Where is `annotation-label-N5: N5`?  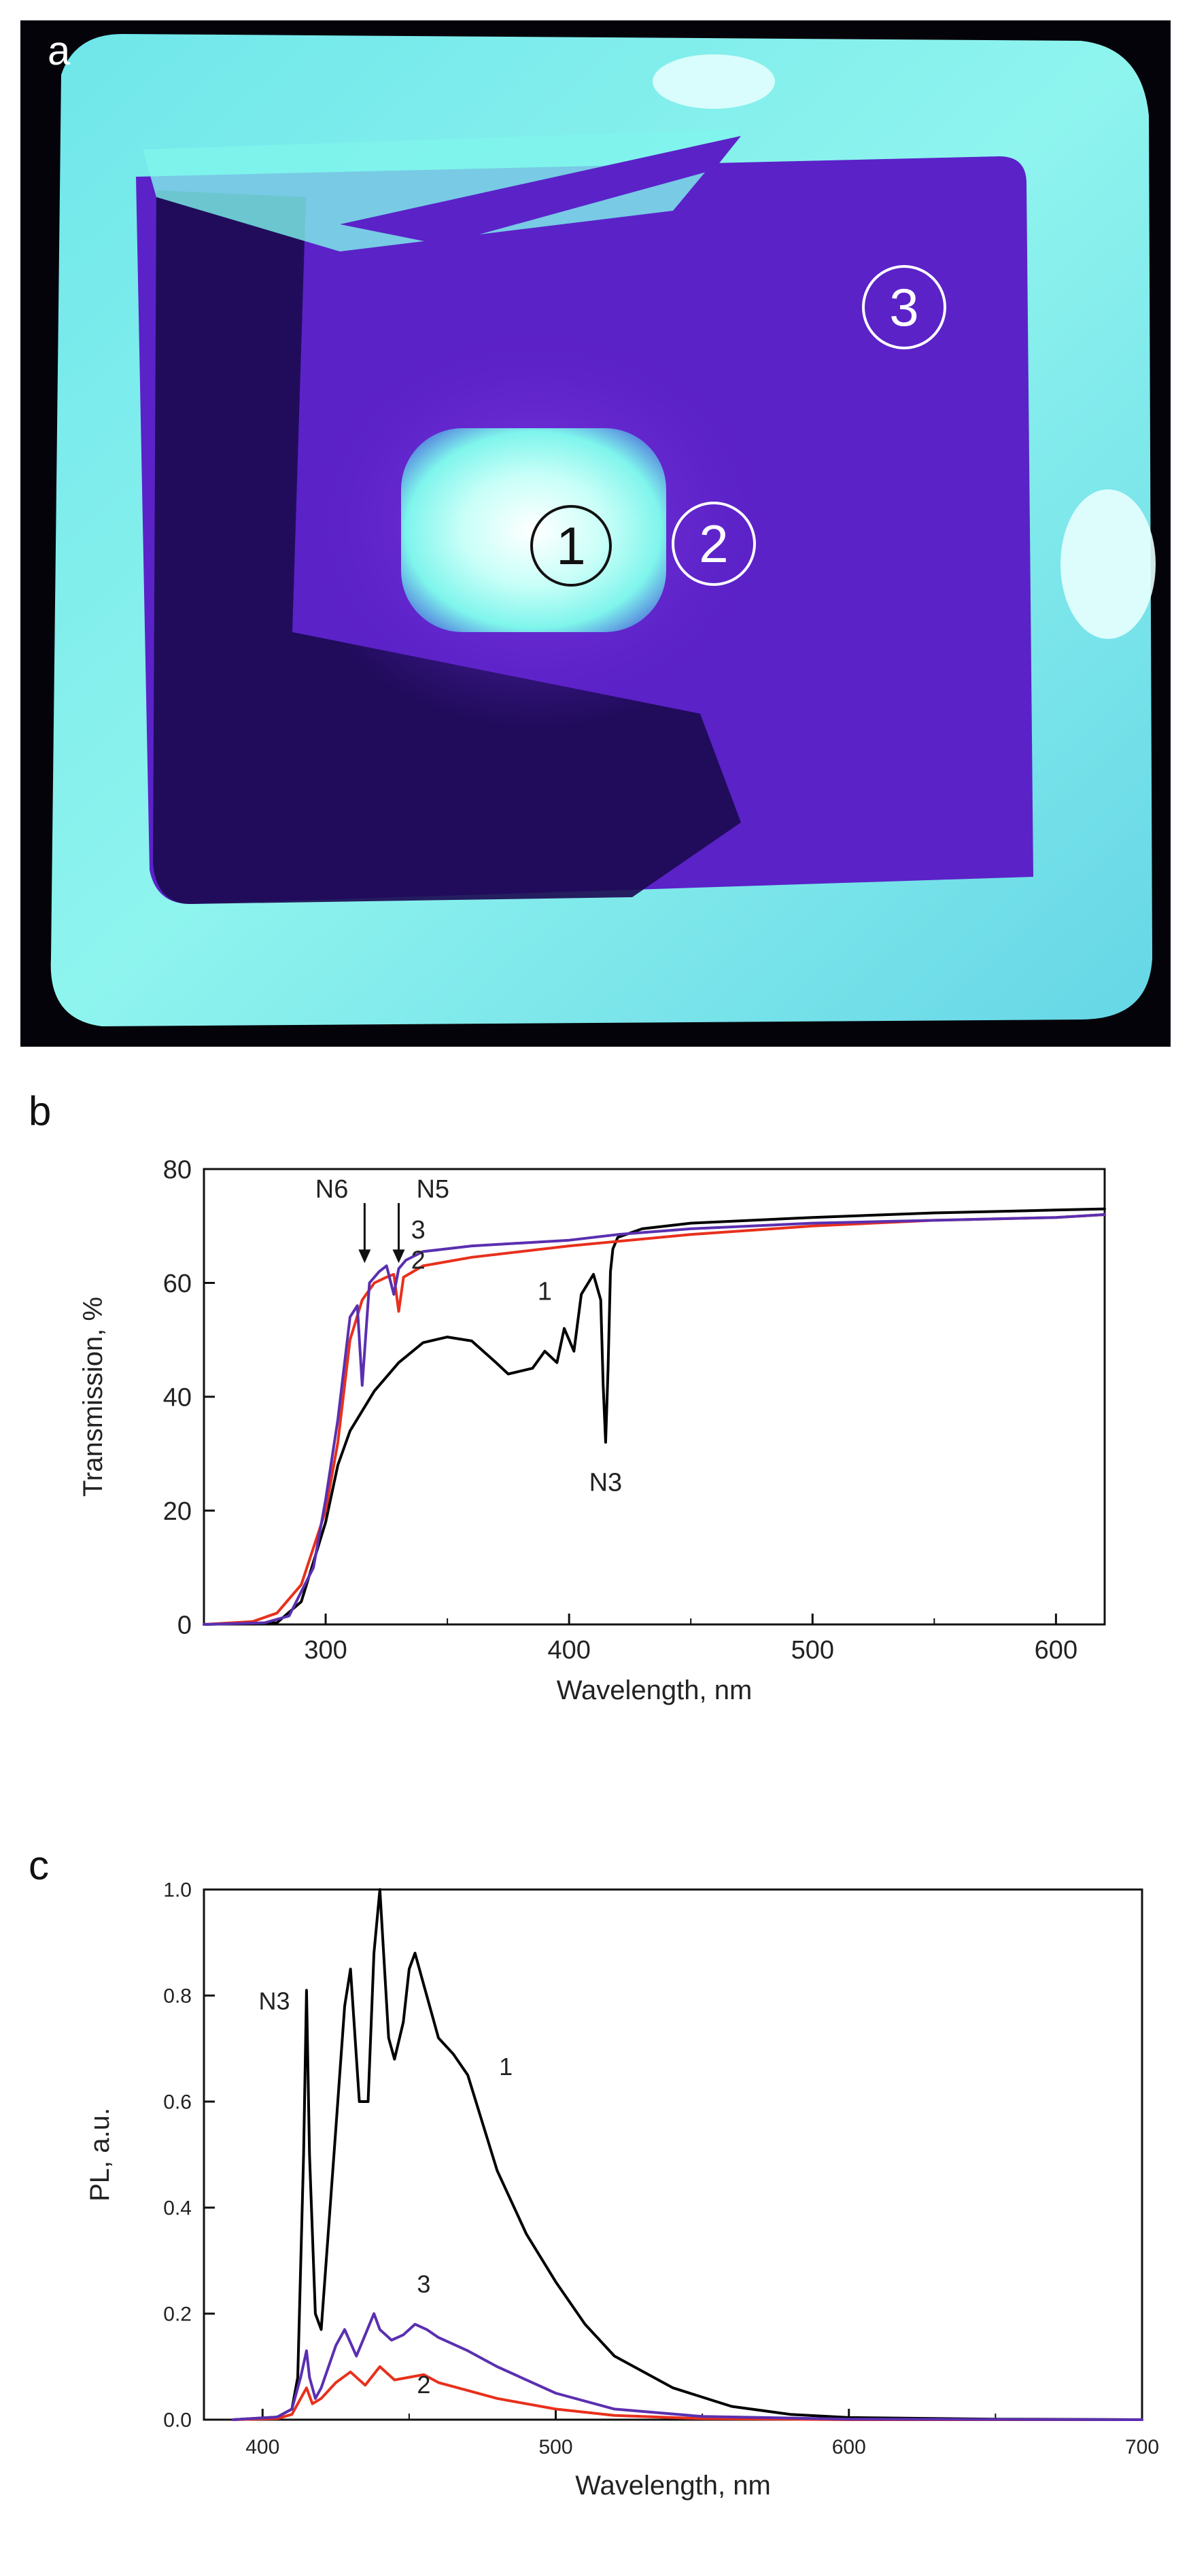 annotation-label-N5: N5 is located at coordinates (432, 1189).